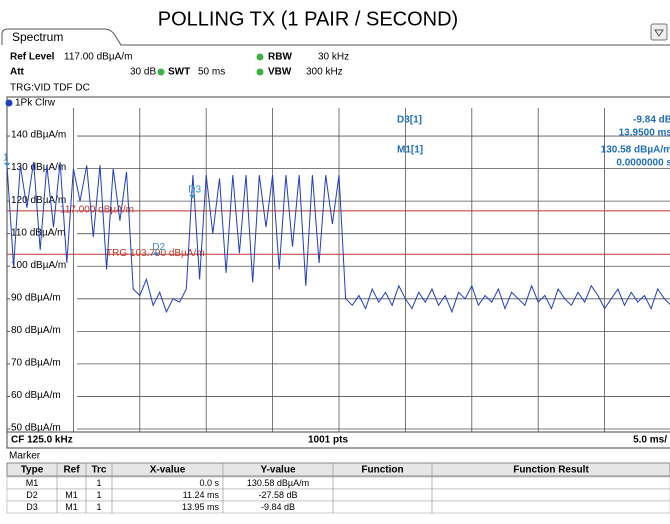 The width and height of the screenshot is (670, 524). What do you see at coordinates (38, 232) in the screenshot?
I see `y-tick-label: 110 dBµA/m` at bounding box center [38, 232].